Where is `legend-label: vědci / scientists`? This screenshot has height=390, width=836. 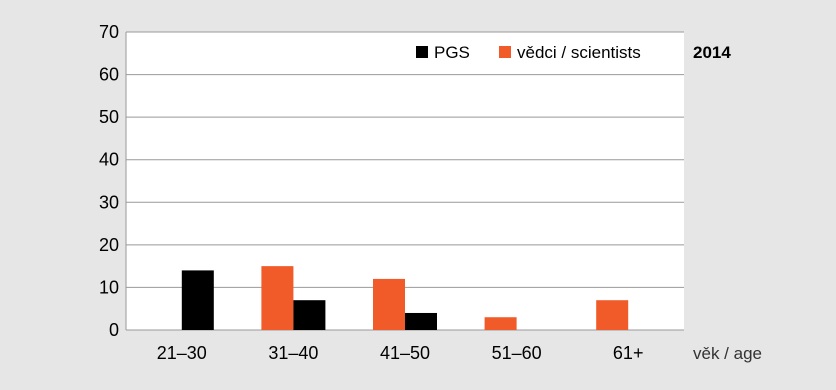
legend-label: vědci / scientists is located at coordinates (579, 52).